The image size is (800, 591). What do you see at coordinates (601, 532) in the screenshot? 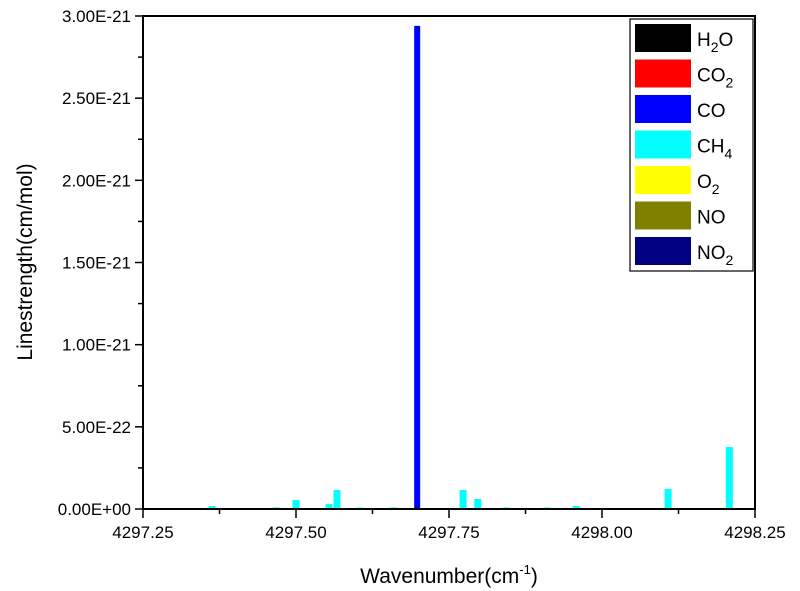
I see `x-tick-label: 4298.00` at bounding box center [601, 532].